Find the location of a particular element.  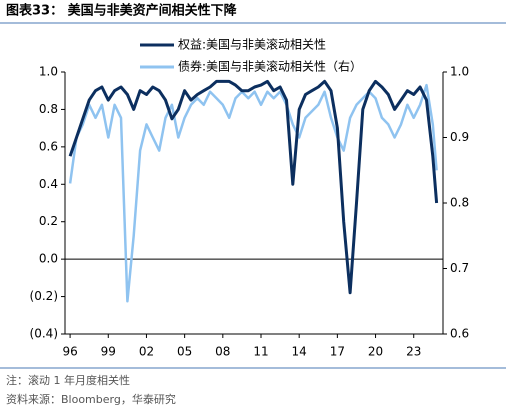

chart-title: 图表33： 美国与非美资产间相关性下降 is located at coordinates (122, 11).